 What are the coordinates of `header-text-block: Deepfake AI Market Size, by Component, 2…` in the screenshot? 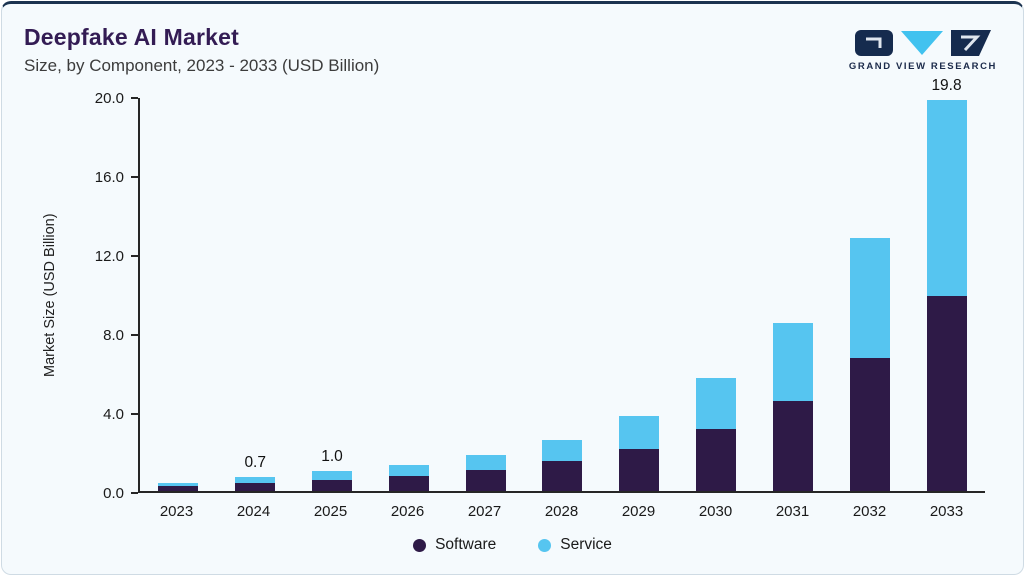 It's located at (201, 50).